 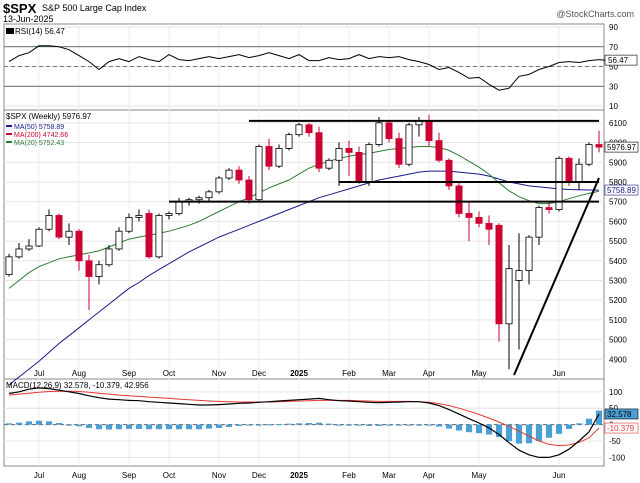 I want to click on macd-x-label: Jun, so click(x=559, y=475).